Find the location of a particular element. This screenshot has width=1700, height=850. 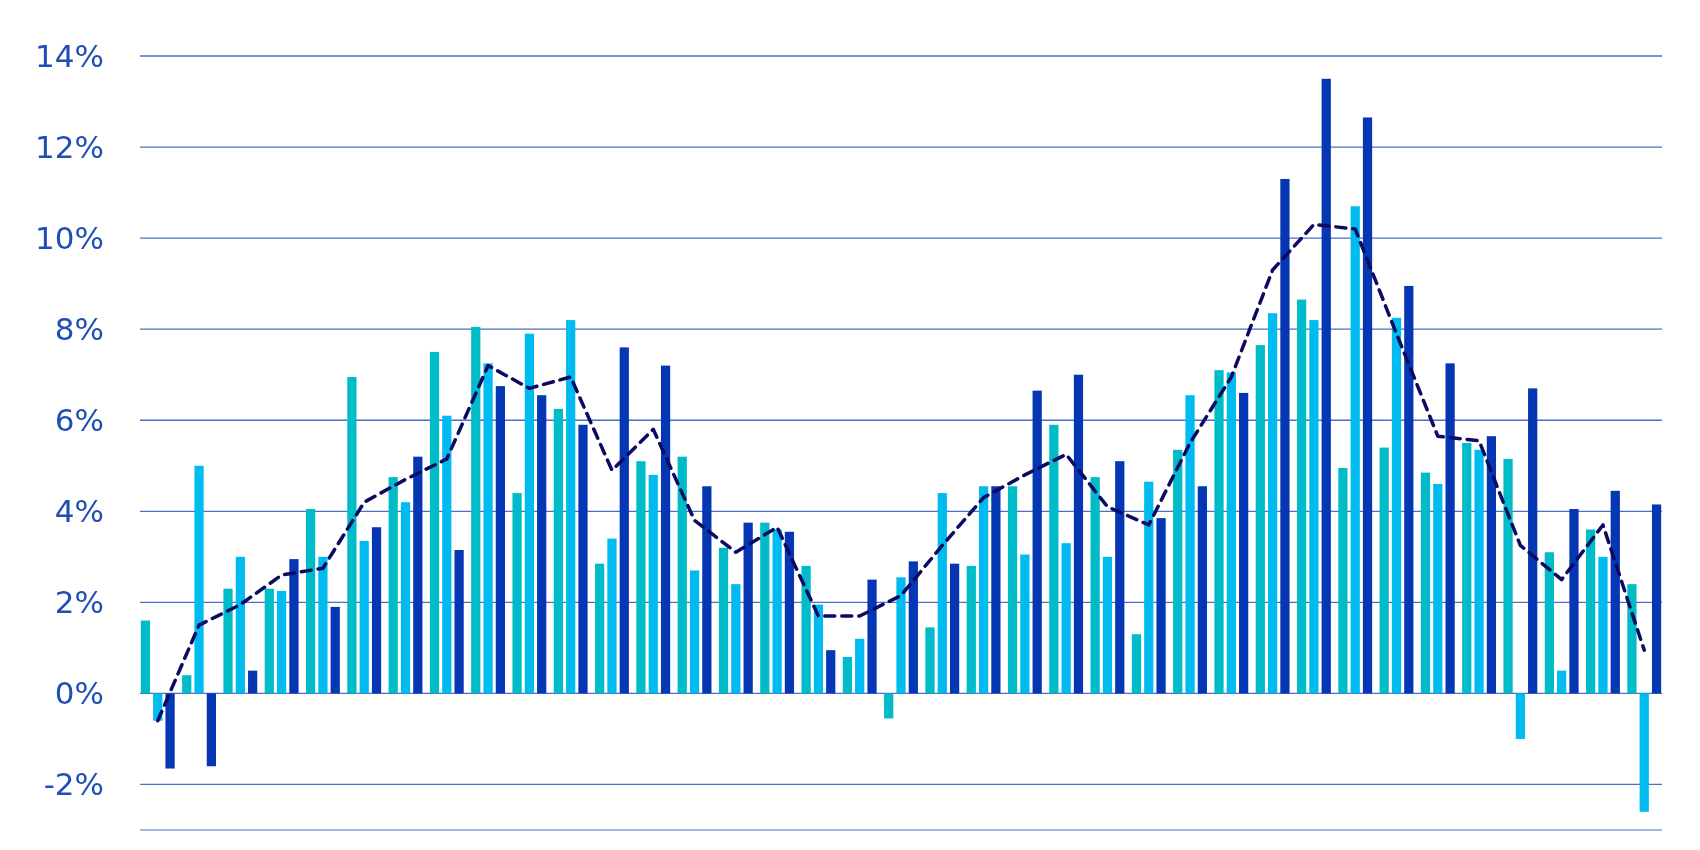

y-tick-label: 6% is located at coordinates (79, 420).